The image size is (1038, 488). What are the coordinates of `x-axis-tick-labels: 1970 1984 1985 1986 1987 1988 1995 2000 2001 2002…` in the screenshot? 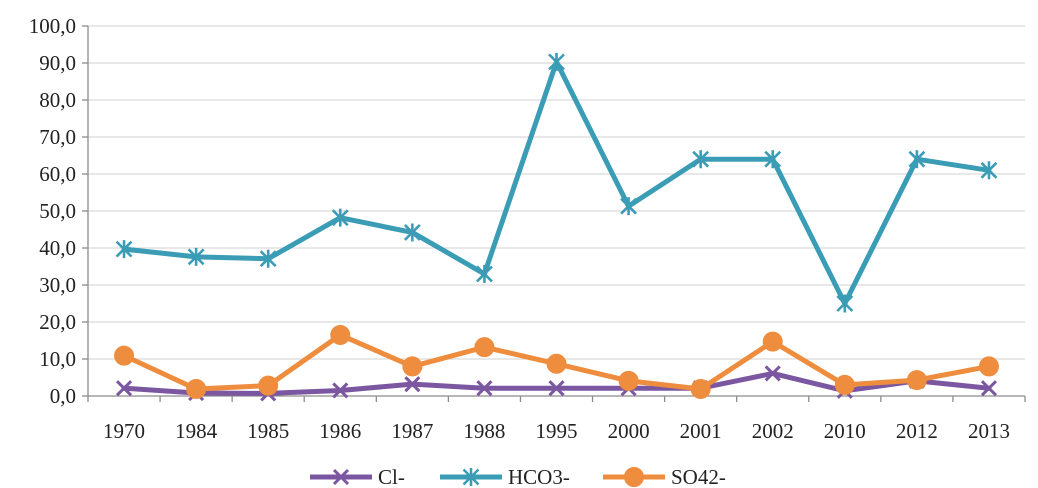 It's located at (556, 431).